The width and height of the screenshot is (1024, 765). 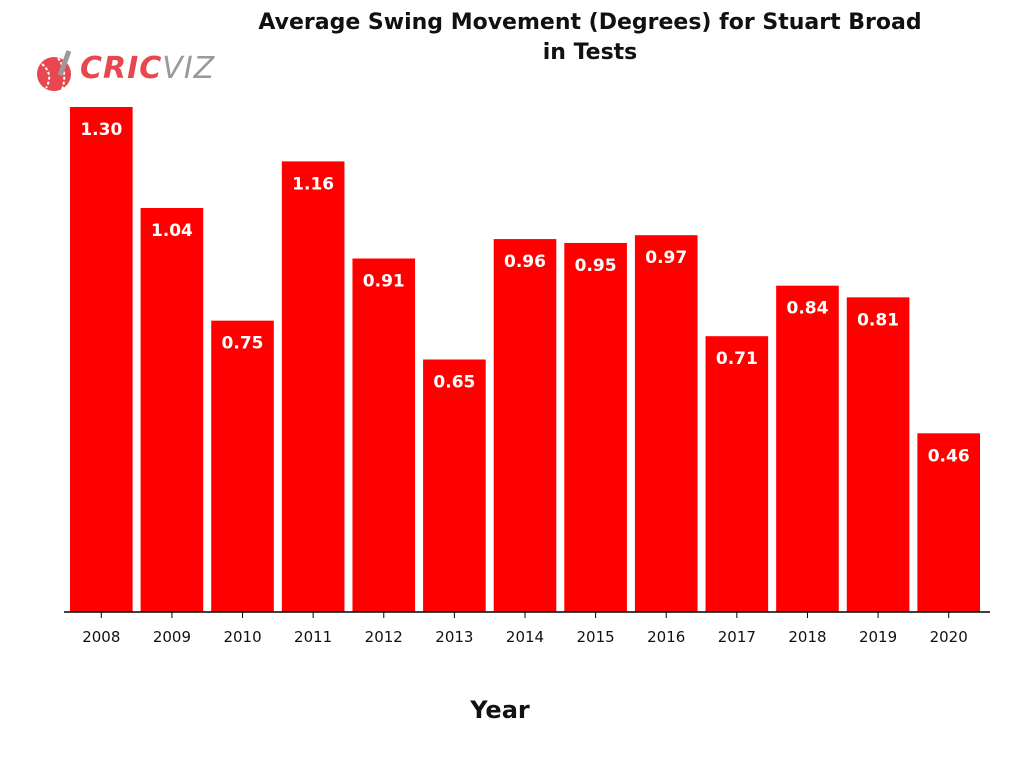 What do you see at coordinates (878, 637) in the screenshot?
I see `x-tick-label-2019: 2019` at bounding box center [878, 637].